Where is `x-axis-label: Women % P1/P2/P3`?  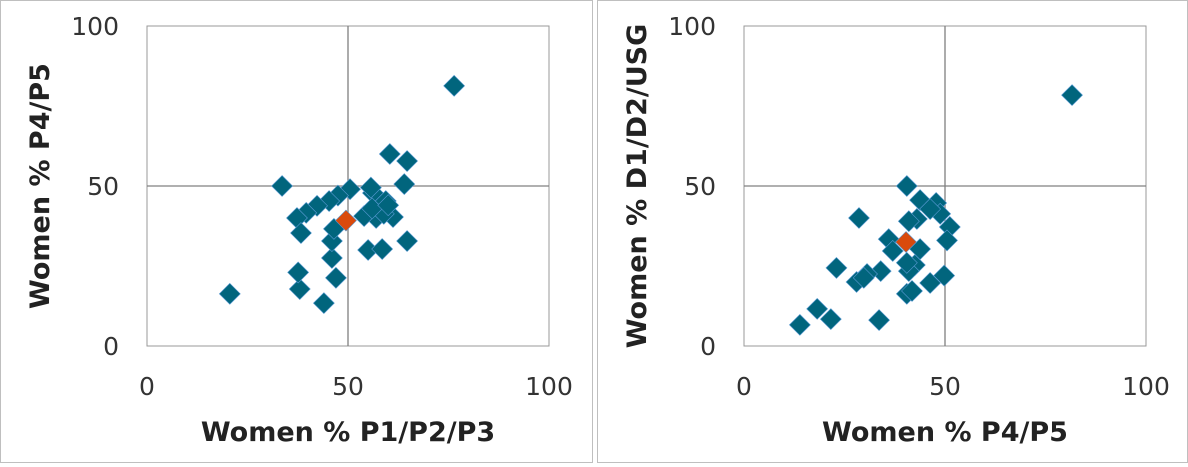 x-axis-label: Women % P1/P2/P3 is located at coordinates (348, 432).